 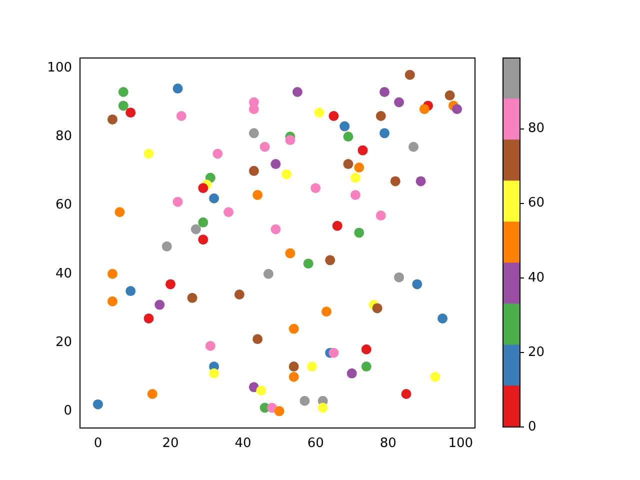 What do you see at coordinates (63, 342) in the screenshot?
I see `y-tick-label: 20` at bounding box center [63, 342].